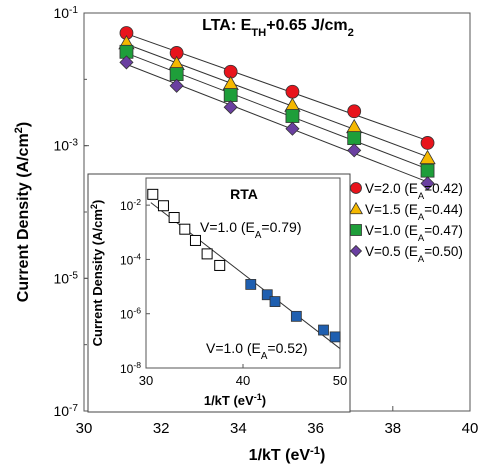 This screenshot has width=491, height=471. Describe the element at coordinates (257, 351) in the screenshot. I see `inset-annotation-rta-low: V=1.0 (EA=0.52)` at that location.